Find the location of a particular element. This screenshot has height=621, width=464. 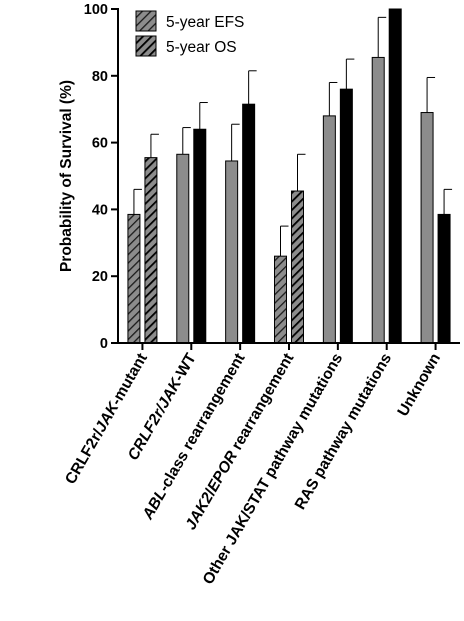

category-label: RAS pathway mutations is located at coordinates (343, 432).